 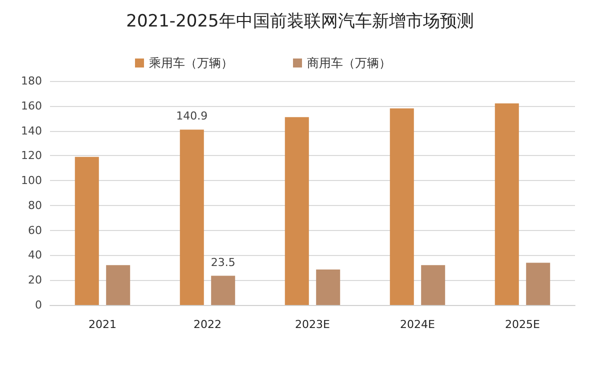 I want to click on y-tick-label: 120, so click(x=31, y=155).